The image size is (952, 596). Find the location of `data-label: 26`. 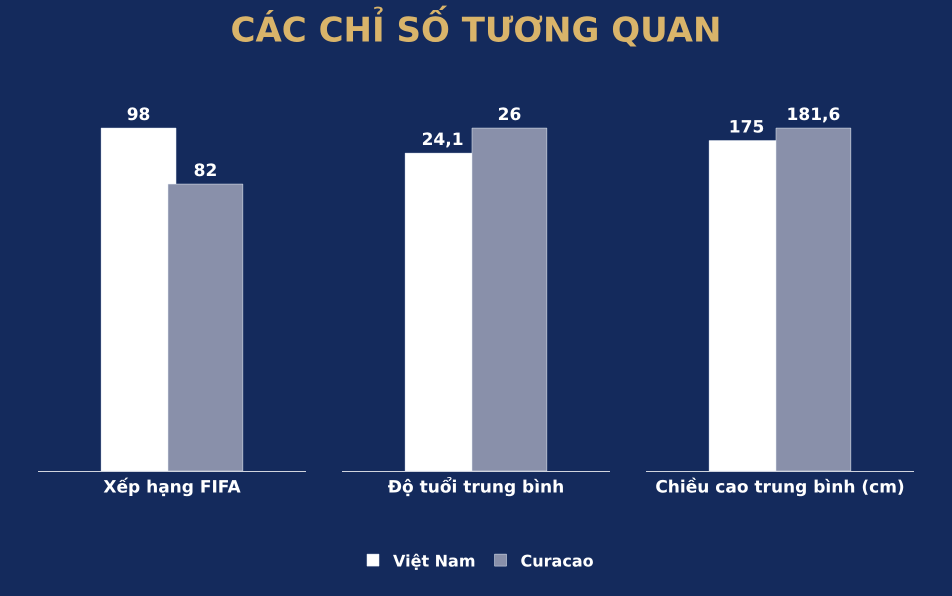

data-label: 26 is located at coordinates (510, 115).